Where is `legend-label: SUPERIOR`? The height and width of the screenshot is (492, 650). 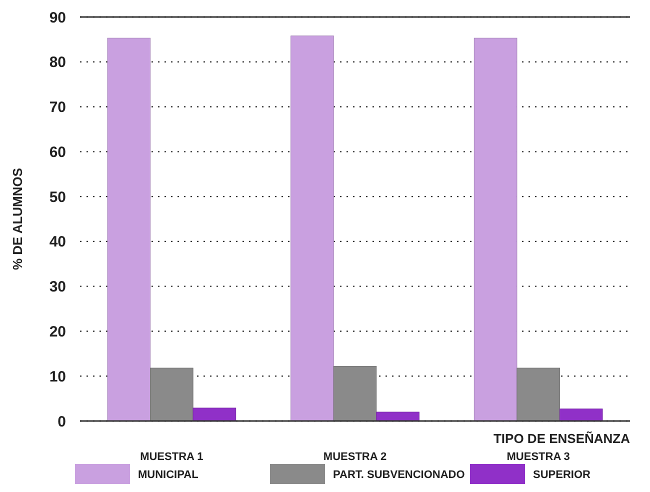
legend-label: SUPERIOR is located at coordinates (562, 474).